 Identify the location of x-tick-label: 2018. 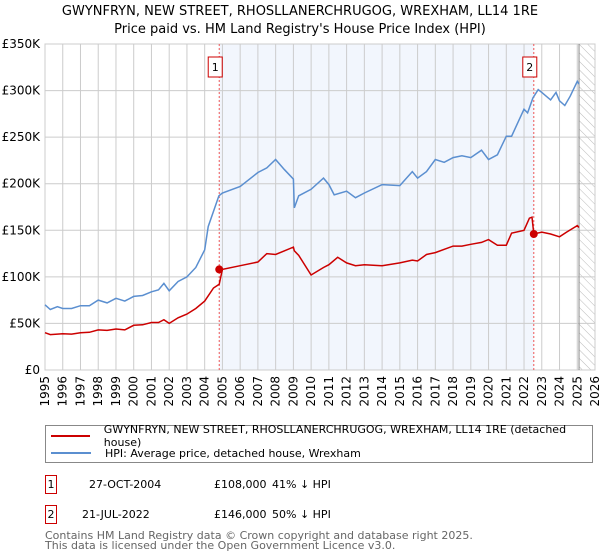
(453, 391).